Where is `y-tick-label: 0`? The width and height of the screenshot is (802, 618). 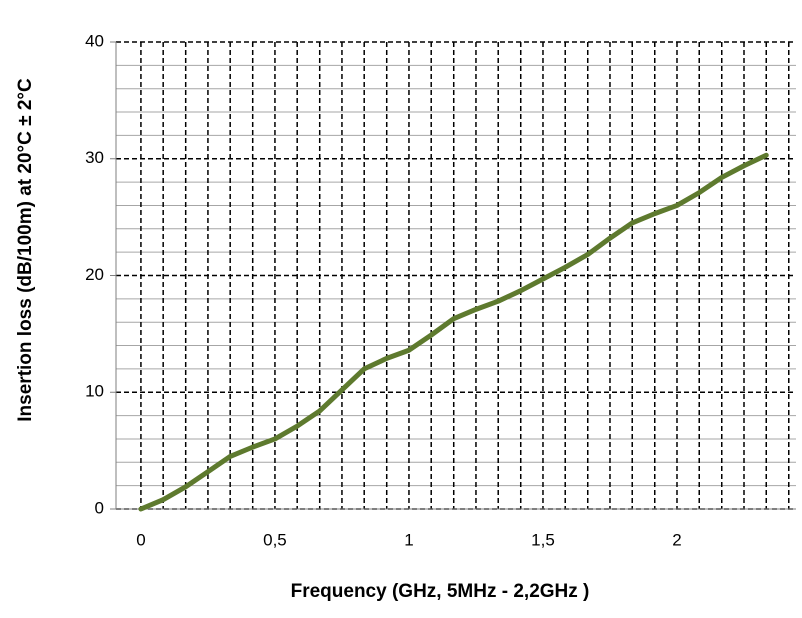
y-tick-label: 0 is located at coordinates (99, 507).